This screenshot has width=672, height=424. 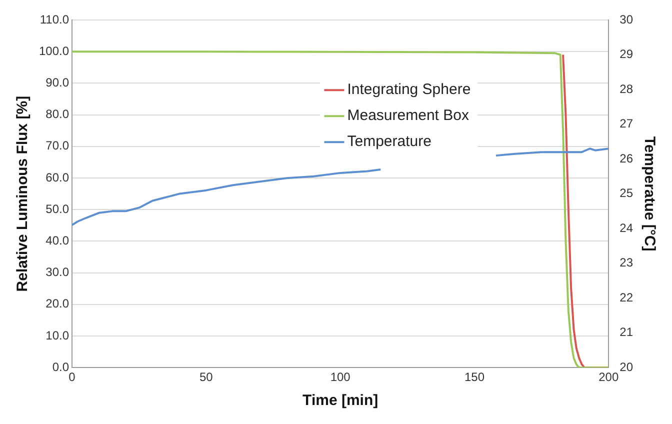 I want to click on legend-label: Temperature, so click(x=389, y=141).